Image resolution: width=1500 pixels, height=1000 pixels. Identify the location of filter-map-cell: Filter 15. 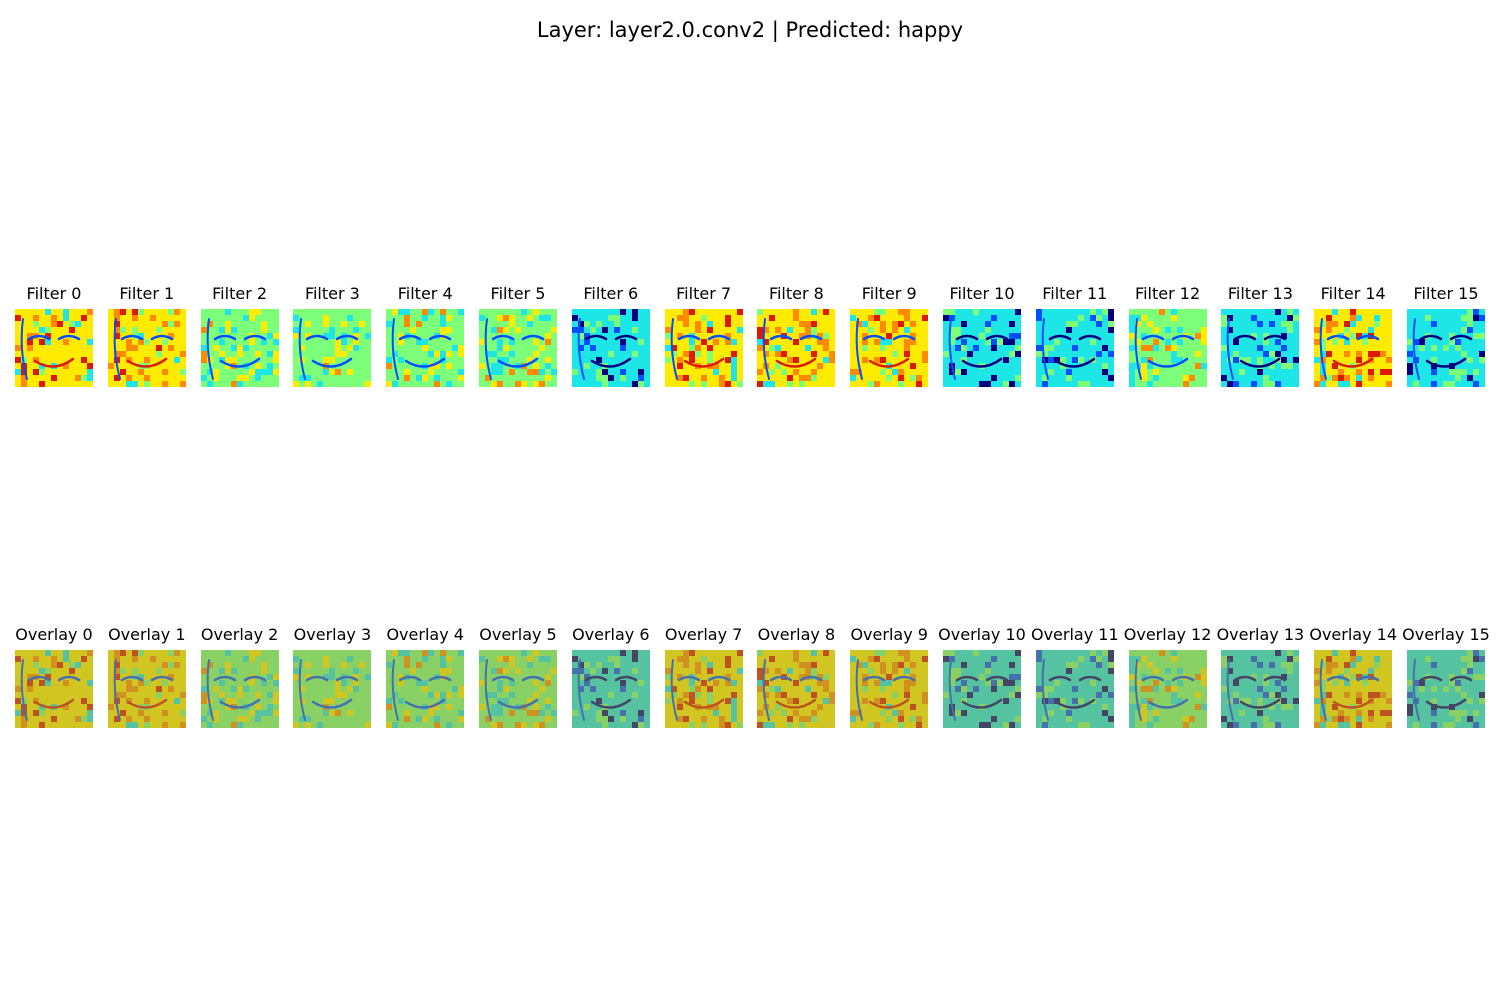
(1446, 337).